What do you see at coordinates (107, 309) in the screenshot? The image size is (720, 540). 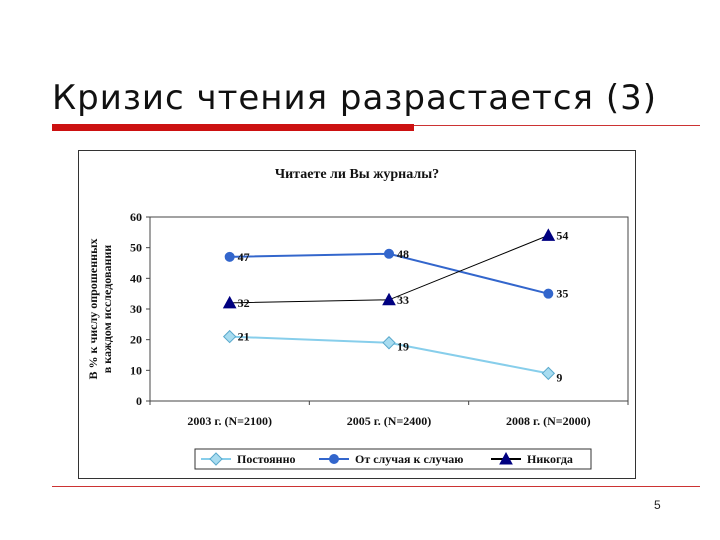 I see `y-axis-label-line2: в каждом исследовании` at bounding box center [107, 309].